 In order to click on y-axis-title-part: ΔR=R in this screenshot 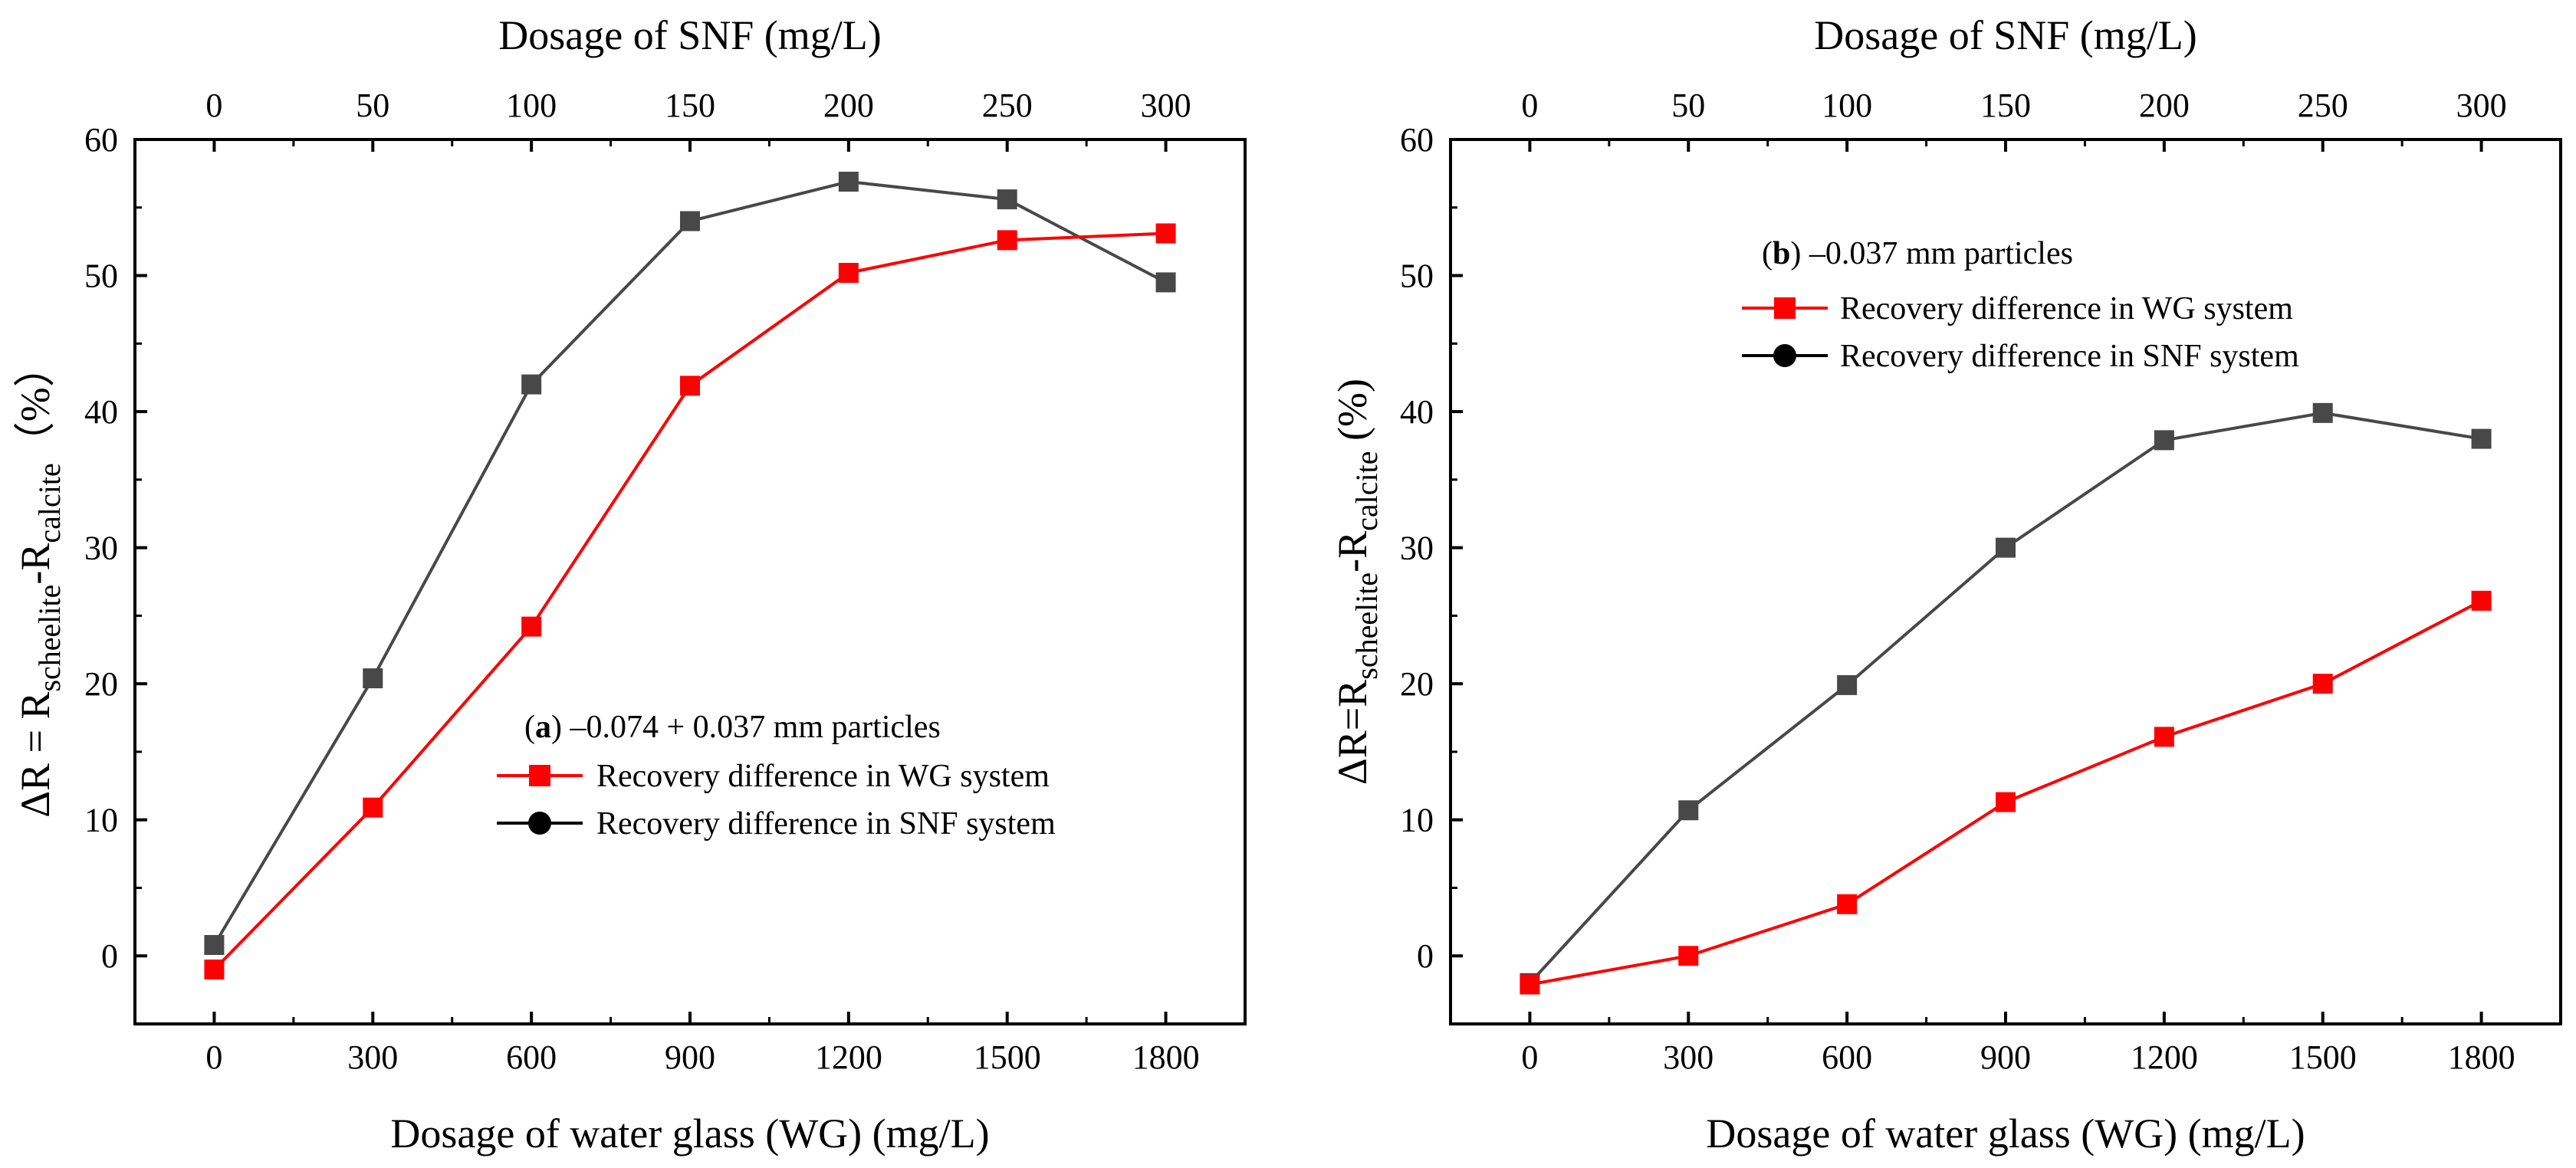, I will do `click(1352, 733)`.